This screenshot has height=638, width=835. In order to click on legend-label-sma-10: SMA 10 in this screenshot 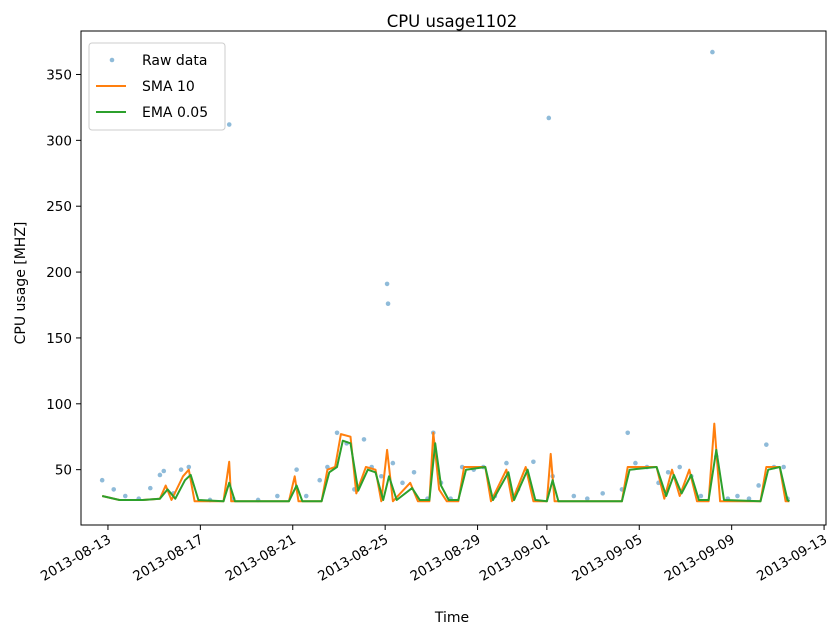, I will do `click(168, 87)`.